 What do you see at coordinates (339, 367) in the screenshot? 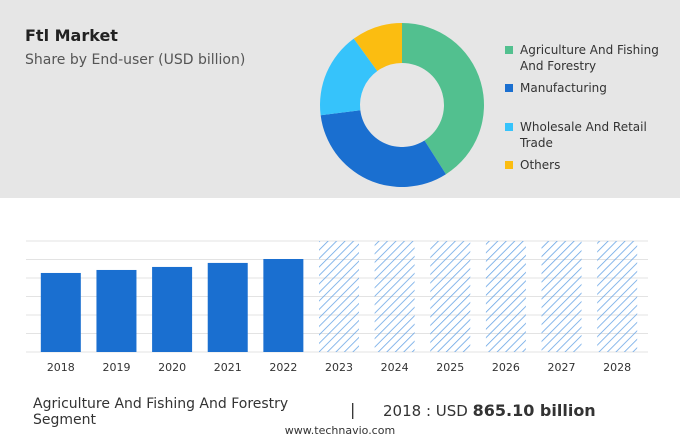
I see `x-tick-label: 2023` at bounding box center [339, 367].